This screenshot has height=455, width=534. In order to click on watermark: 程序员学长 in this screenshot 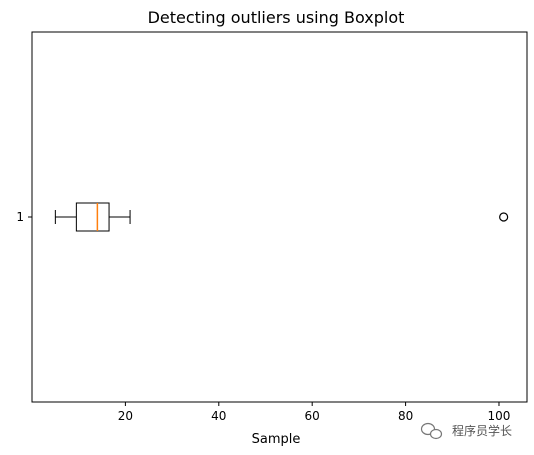, I will do `click(466, 431)`.